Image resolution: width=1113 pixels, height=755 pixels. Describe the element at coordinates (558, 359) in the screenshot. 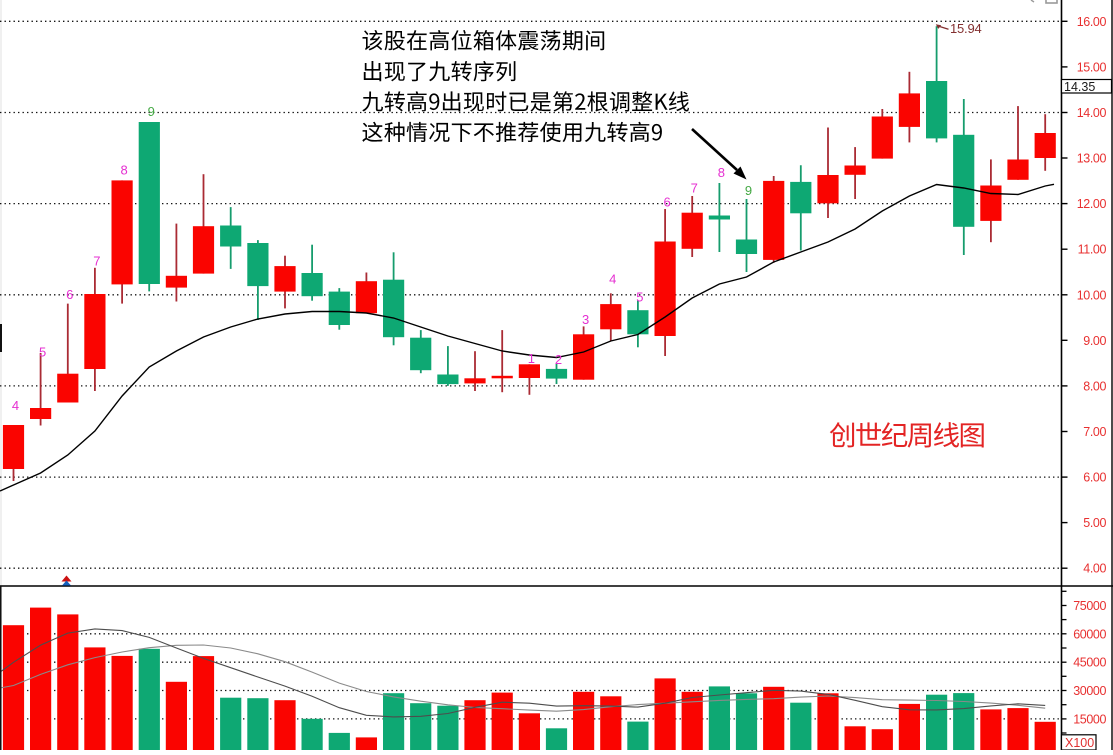

I see `svg-text: 2` at that location.